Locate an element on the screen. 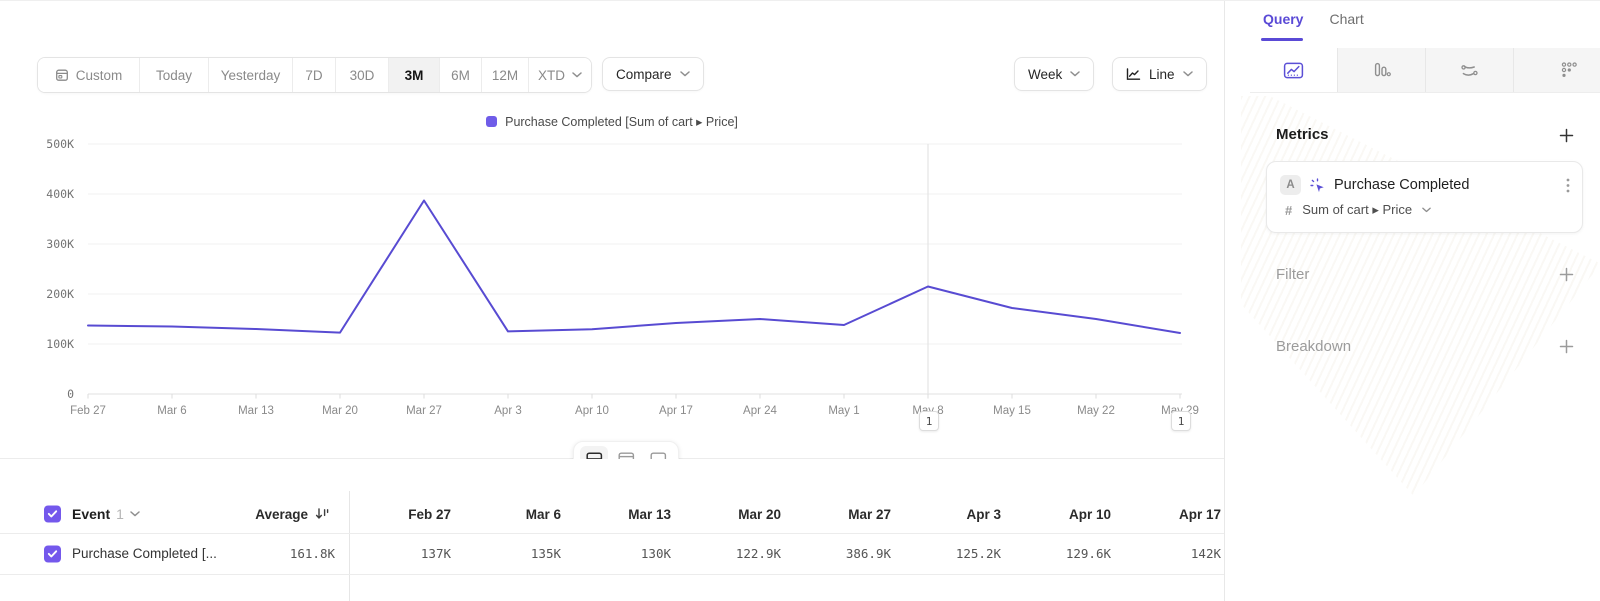 The height and width of the screenshot is (601, 1600). add-metric-button is located at coordinates (1566, 135).